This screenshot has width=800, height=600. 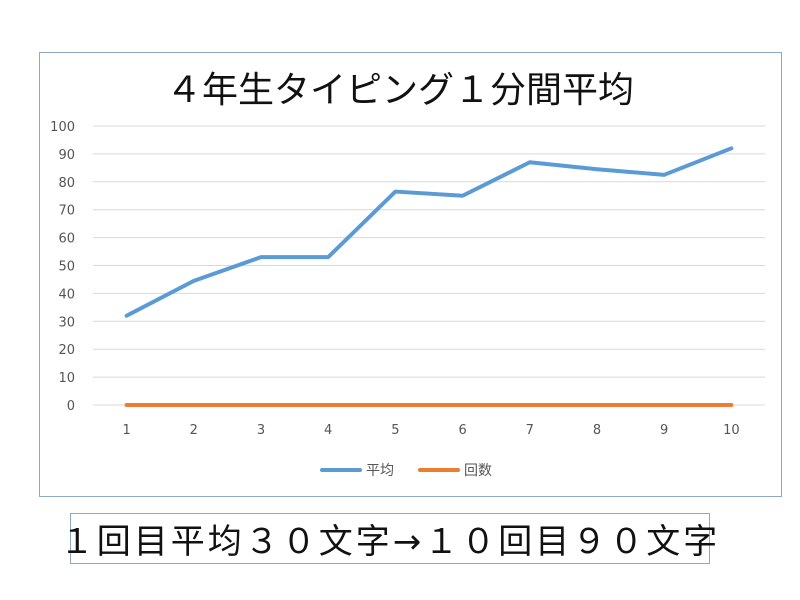 What do you see at coordinates (62, 127) in the screenshot?
I see `y-tick-label: 100` at bounding box center [62, 127].